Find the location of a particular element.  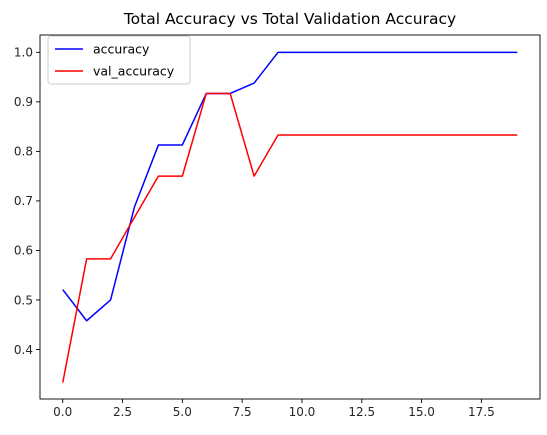

legend-box is located at coordinates (119, 60).